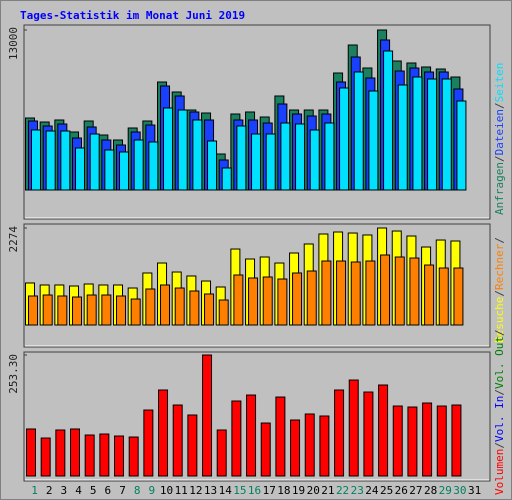 Image resolution: width=512 pixels, height=500 pixels. Describe the element at coordinates (226, 490) in the screenshot. I see `x-tick-label: 14` at that location.